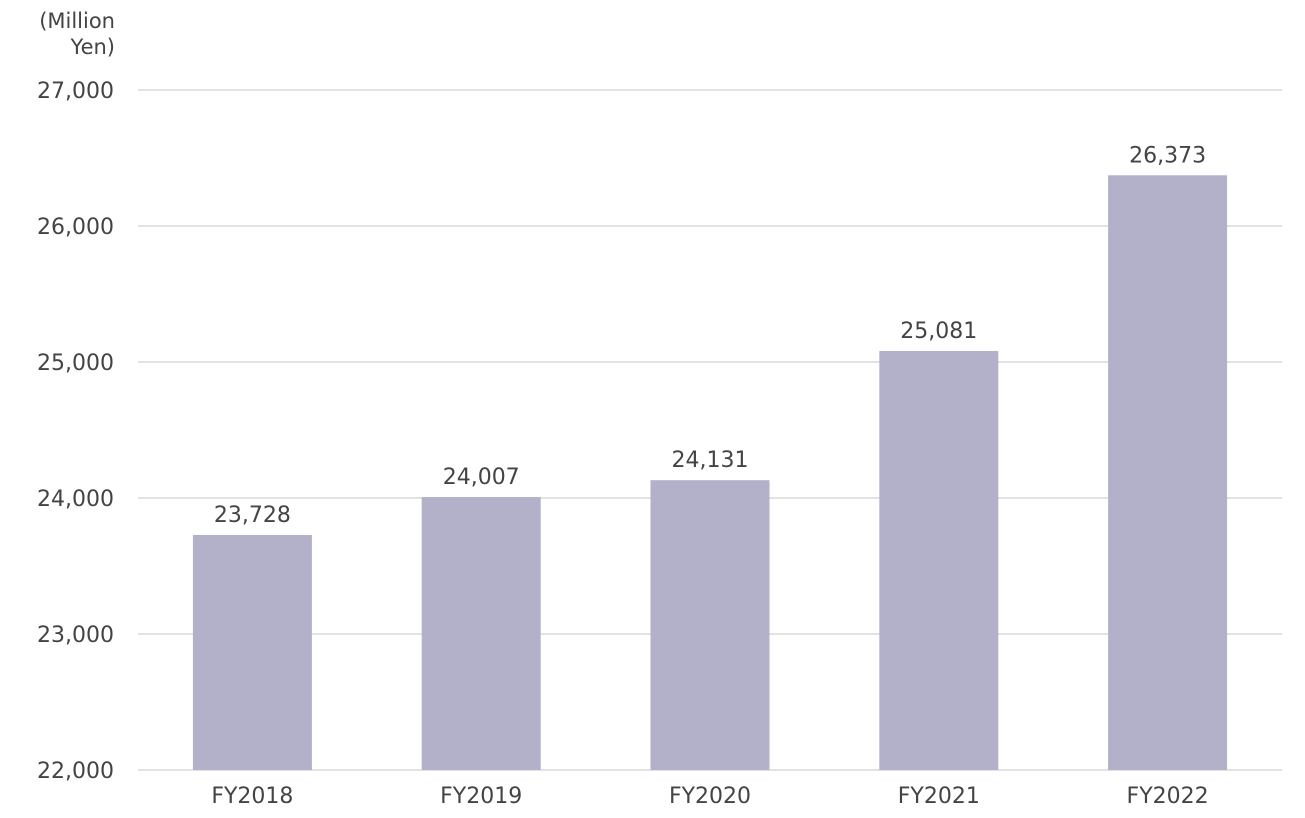 The height and width of the screenshot is (818, 1305). What do you see at coordinates (938, 331) in the screenshot?
I see `data-label: 25,081` at bounding box center [938, 331].